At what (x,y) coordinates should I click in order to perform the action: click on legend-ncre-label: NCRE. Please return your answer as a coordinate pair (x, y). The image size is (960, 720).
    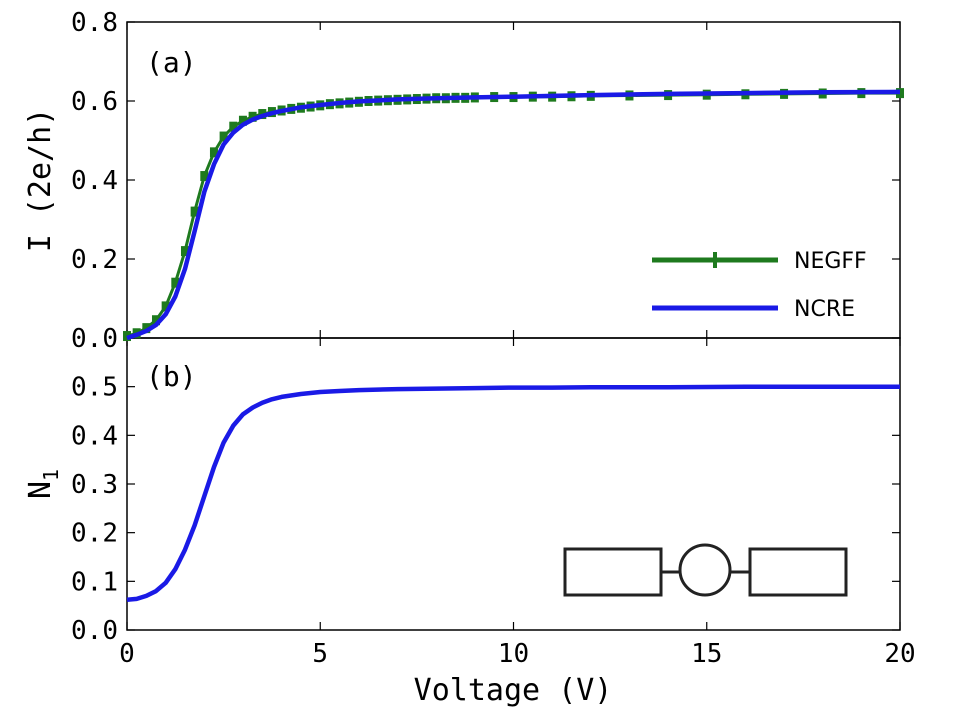
    Looking at the image, I should click on (824, 309).